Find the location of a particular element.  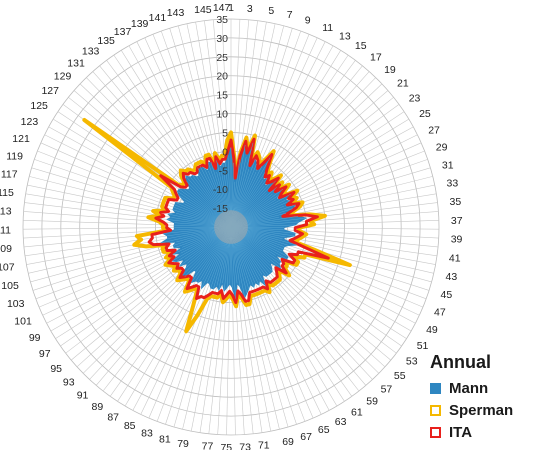

series-ita is located at coordinates (238, 220).